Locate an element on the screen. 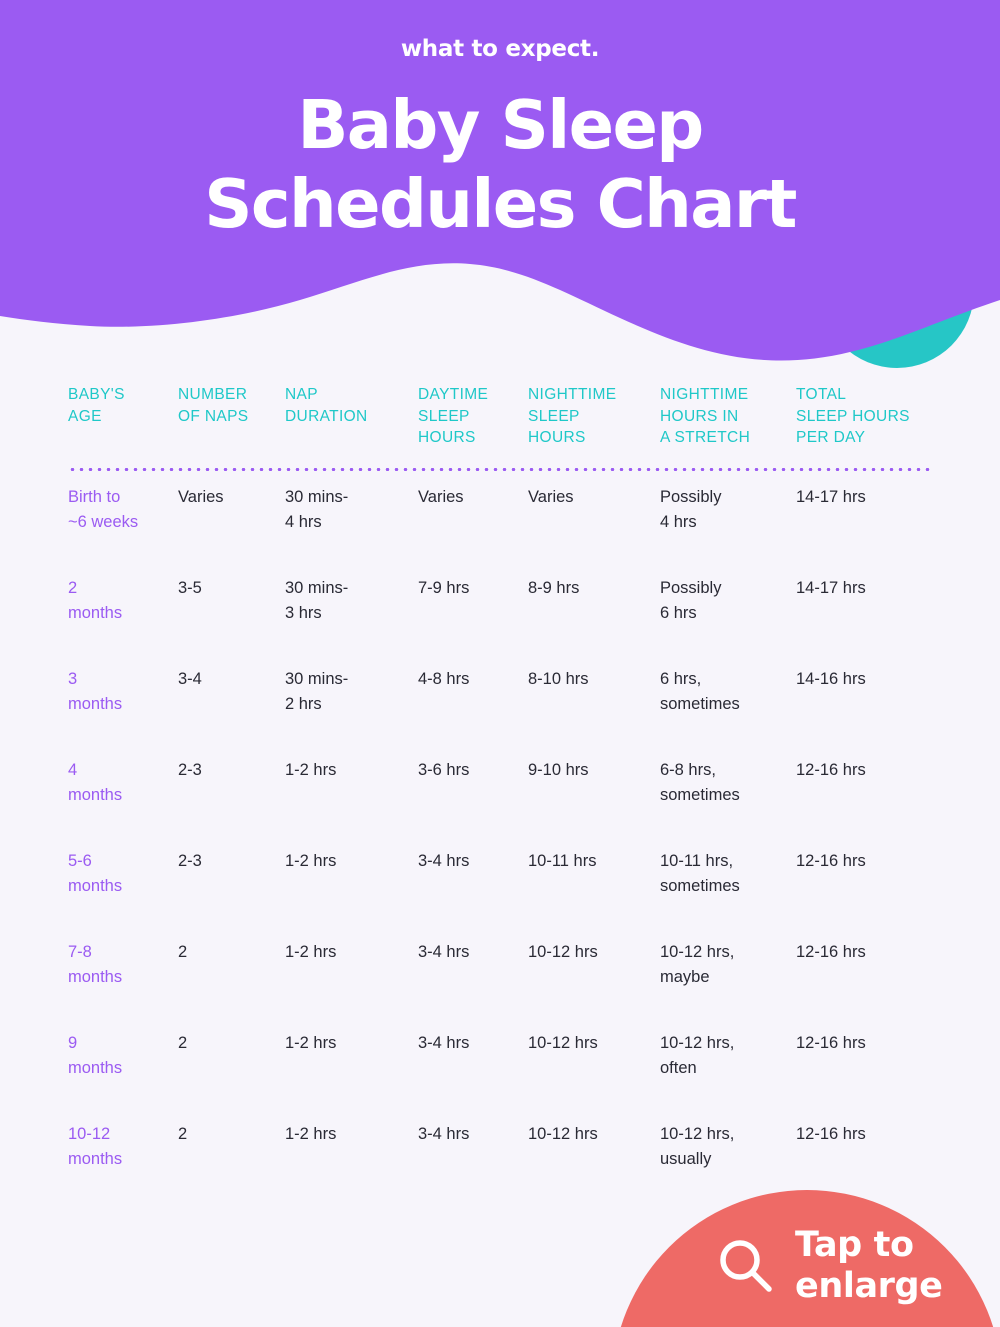 The width and height of the screenshot is (1000, 1327). column-header-daytime-sleep: DAYTIME SLEEP HOURS is located at coordinates (453, 416).